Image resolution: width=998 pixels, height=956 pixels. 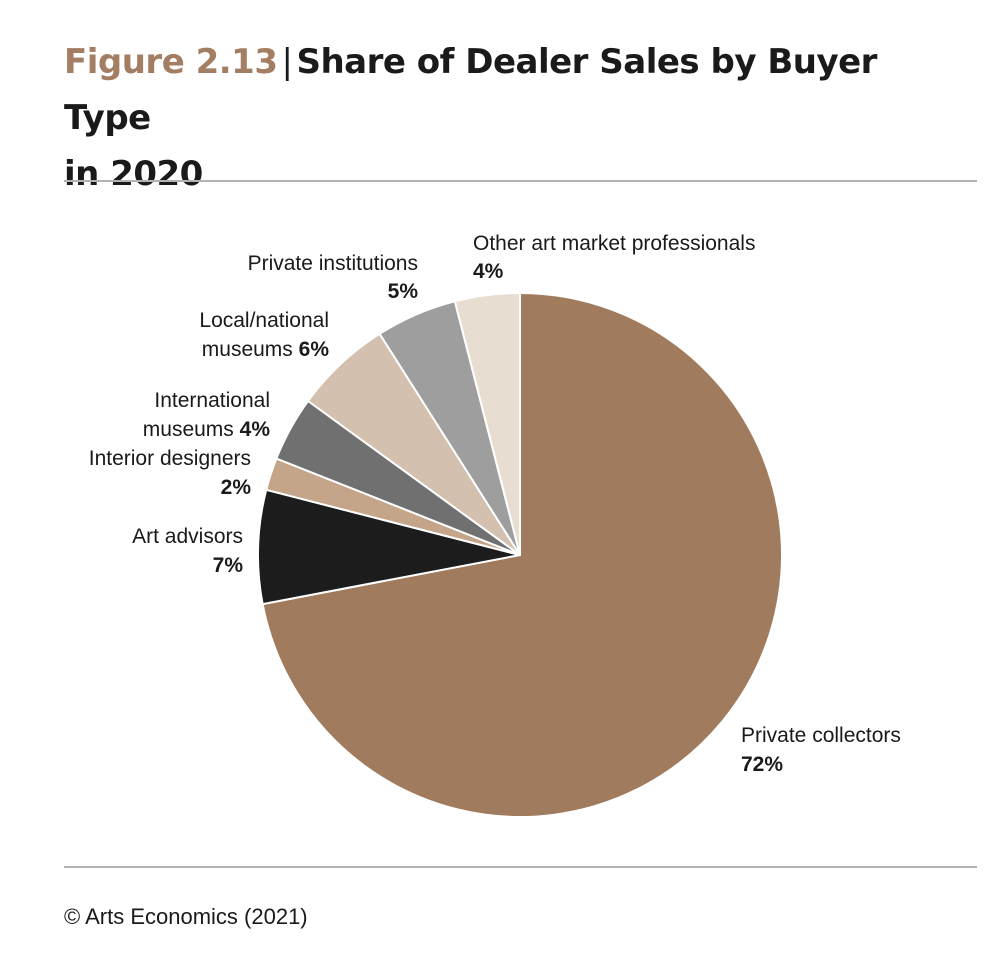 I want to click on label-art-advisors: Art advisors 7%, so click(x=187, y=551).